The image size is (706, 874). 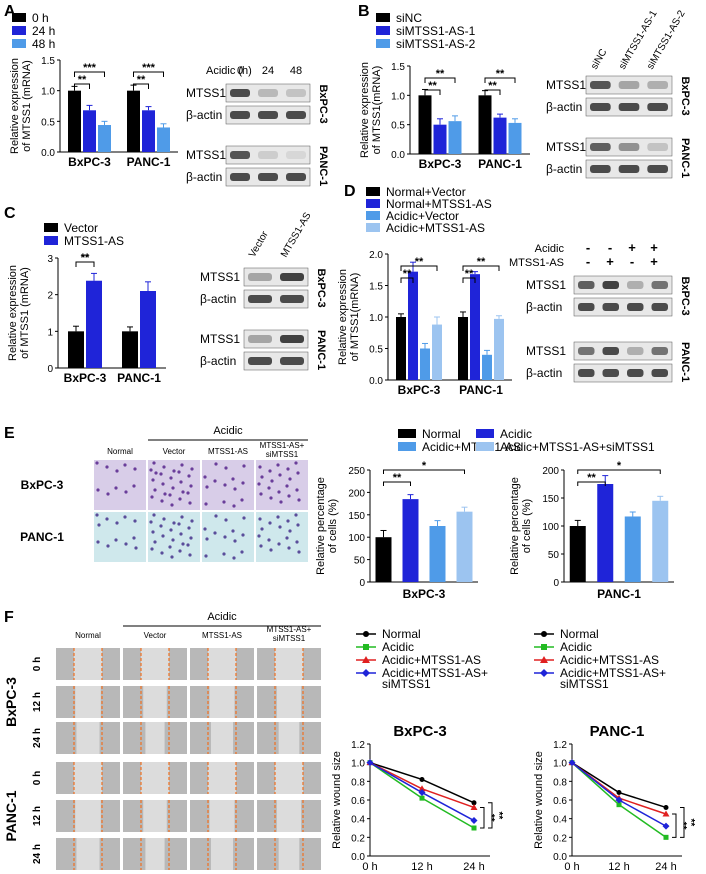 What do you see at coordinates (296, 234) in the screenshot?
I see `blot-lane-label: MTSS1-AS` at bounding box center [296, 234].